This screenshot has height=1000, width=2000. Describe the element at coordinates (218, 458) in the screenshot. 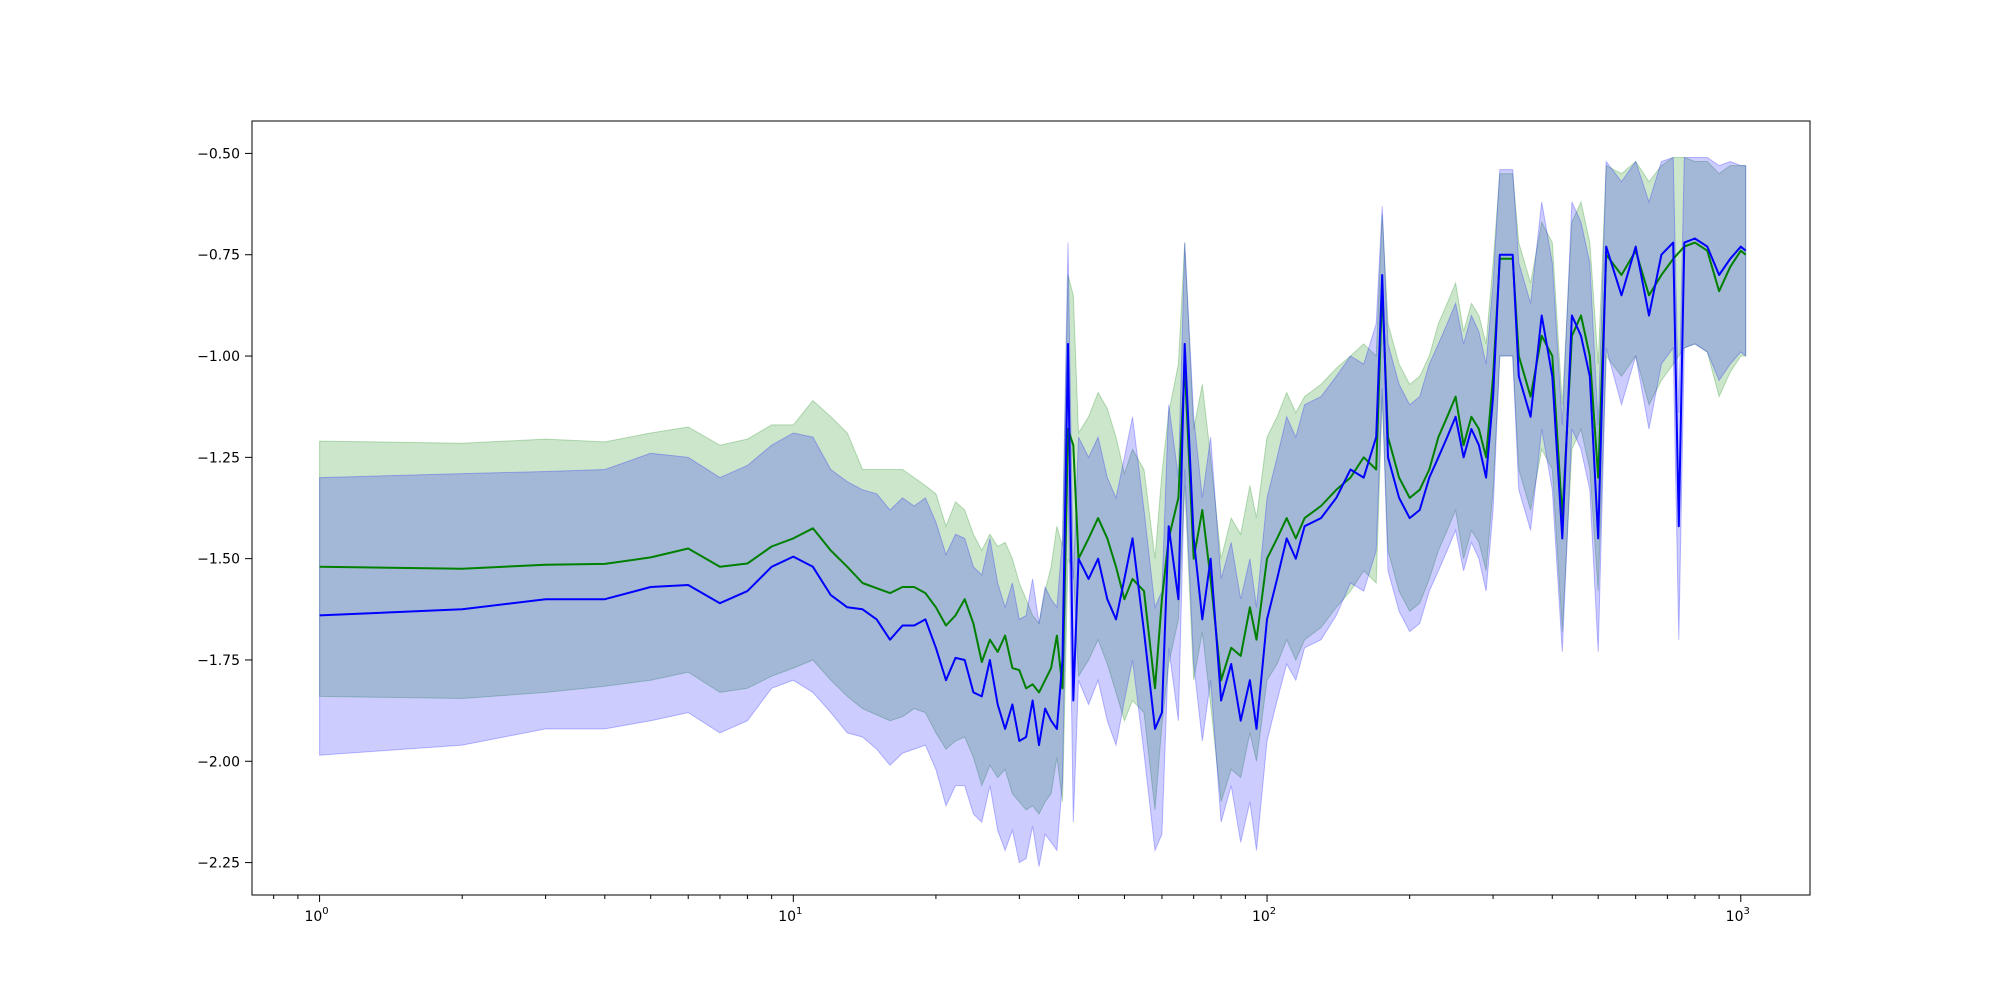

I see `y-tick-label: −1.25` at that location.